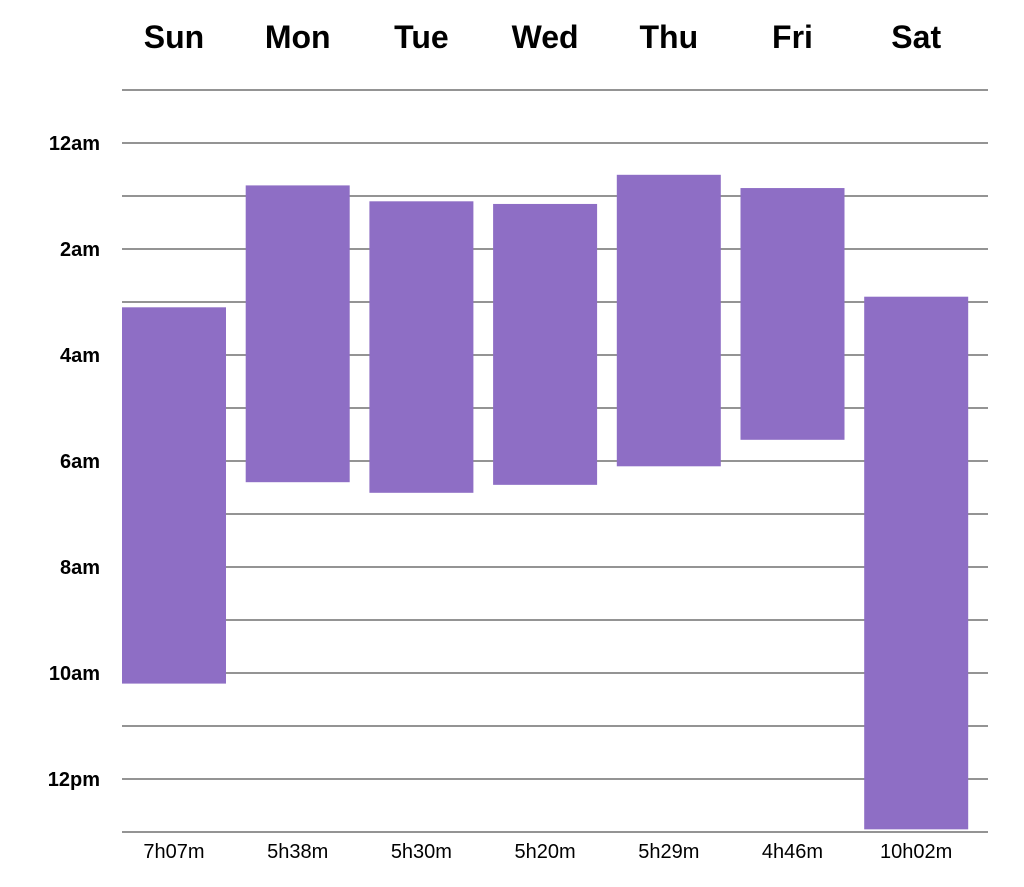 The height and width of the screenshot is (887, 1024). Describe the element at coordinates (80, 250) in the screenshot. I see `y-tick-label: 2am` at that location.